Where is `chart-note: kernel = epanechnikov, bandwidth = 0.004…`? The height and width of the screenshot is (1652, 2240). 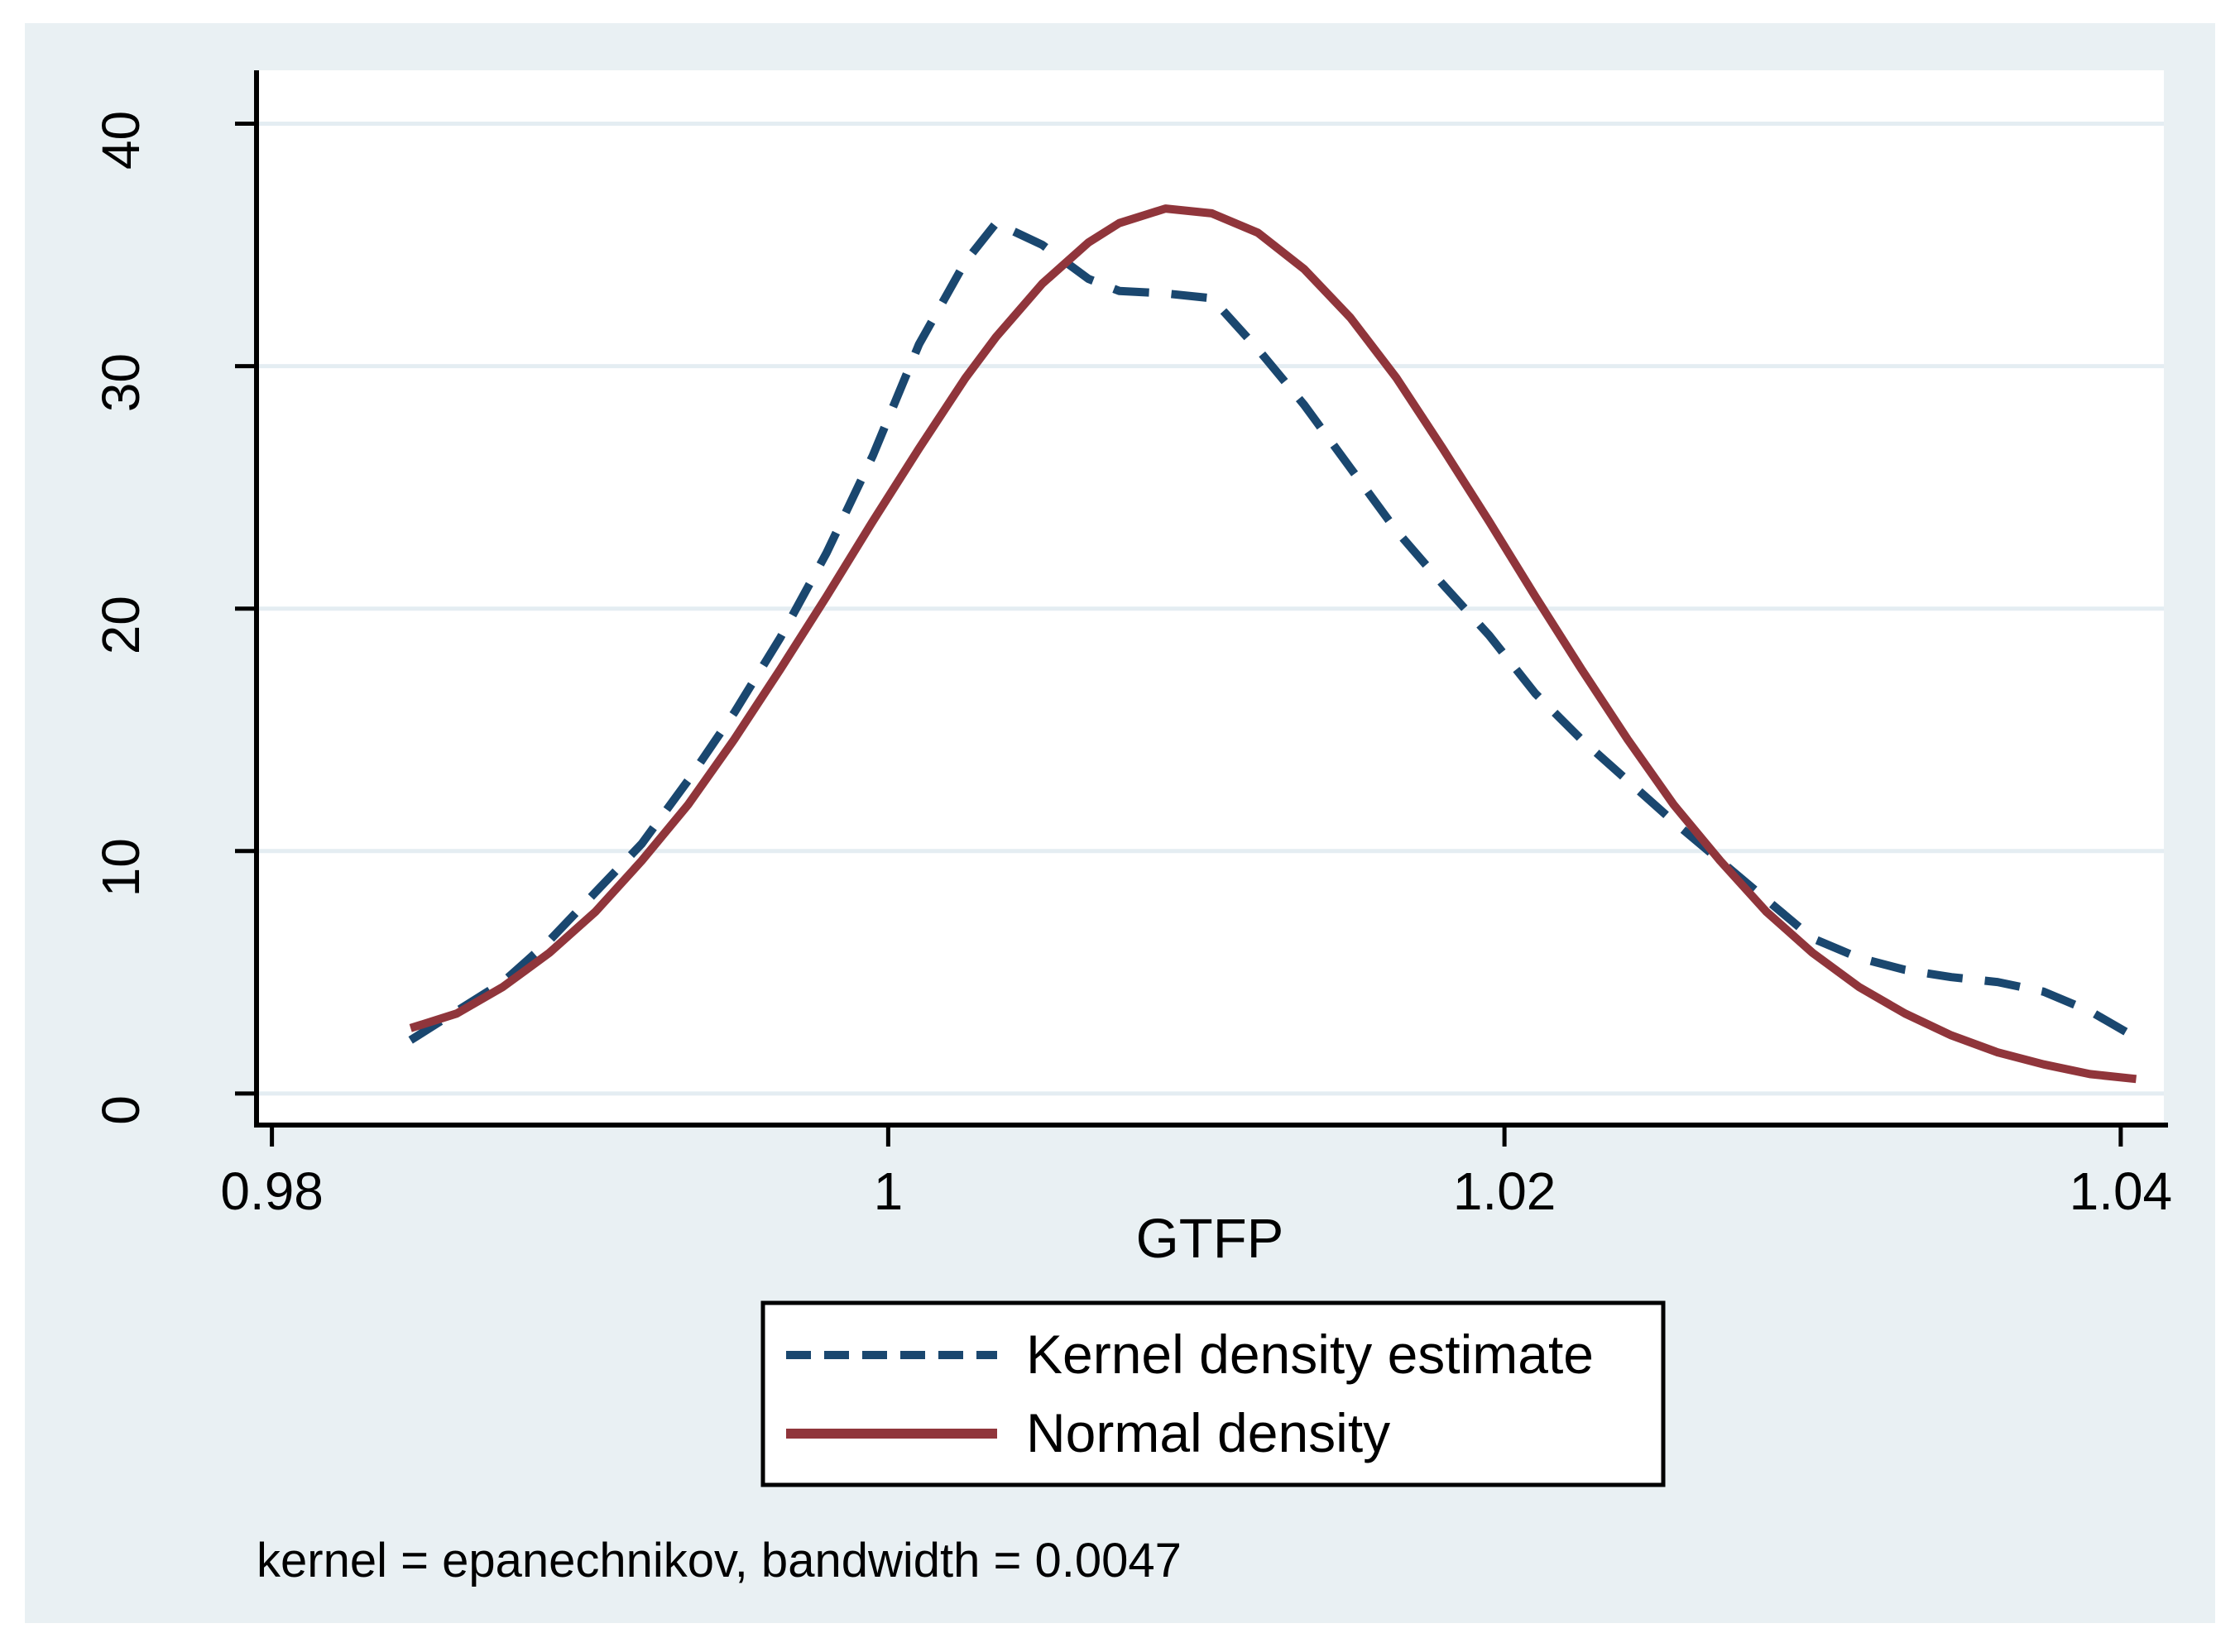
chart-note: kernel = epanechnikov, bandwidth = 0.004… is located at coordinates (719, 1560).